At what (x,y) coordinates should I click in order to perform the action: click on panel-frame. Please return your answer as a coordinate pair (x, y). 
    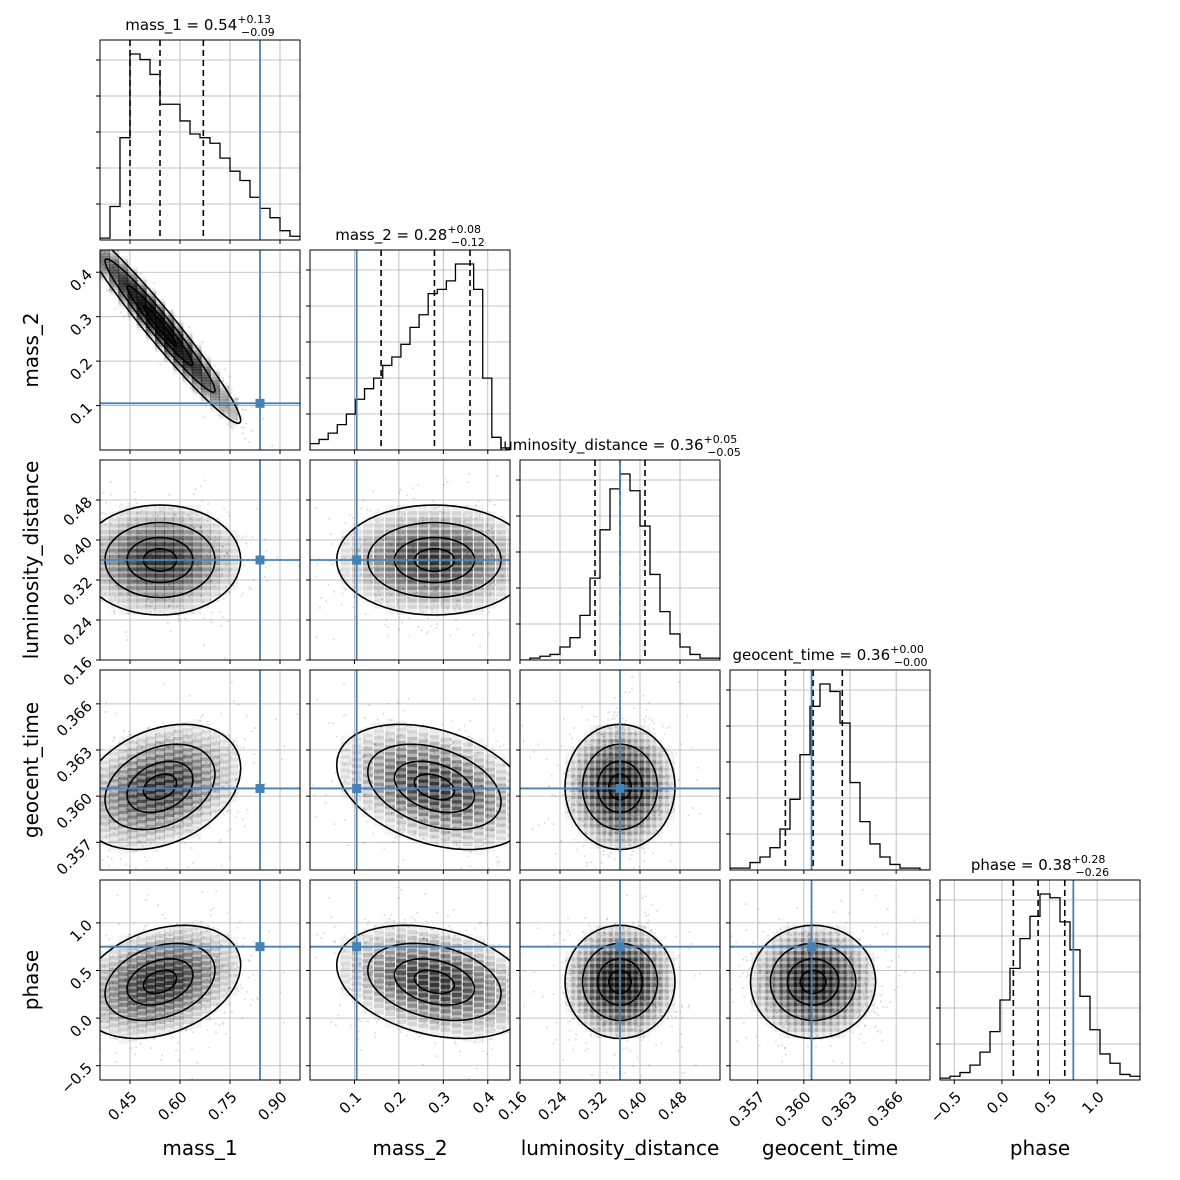
    Looking at the image, I should click on (830, 770).